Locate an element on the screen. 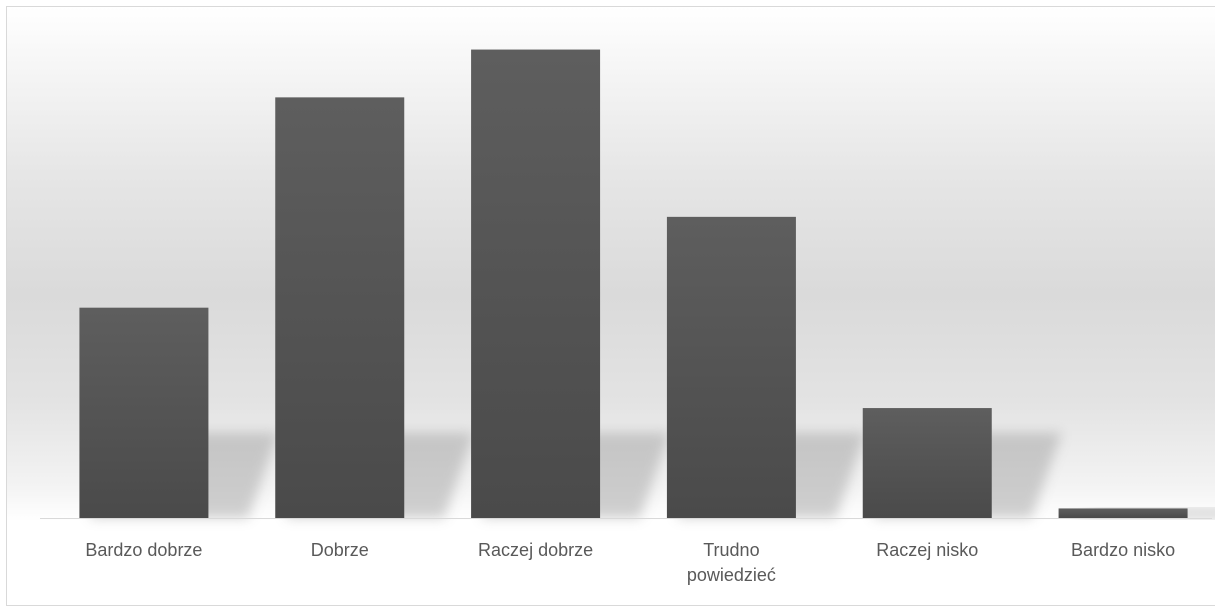  bar-bardzo-nisko is located at coordinates (1123, 513).